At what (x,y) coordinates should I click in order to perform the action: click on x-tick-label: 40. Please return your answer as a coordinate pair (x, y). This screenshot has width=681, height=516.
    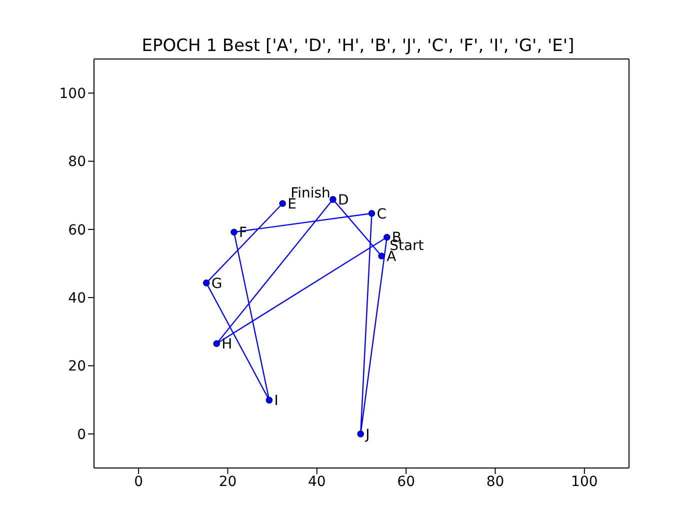
    Looking at the image, I should click on (317, 482).